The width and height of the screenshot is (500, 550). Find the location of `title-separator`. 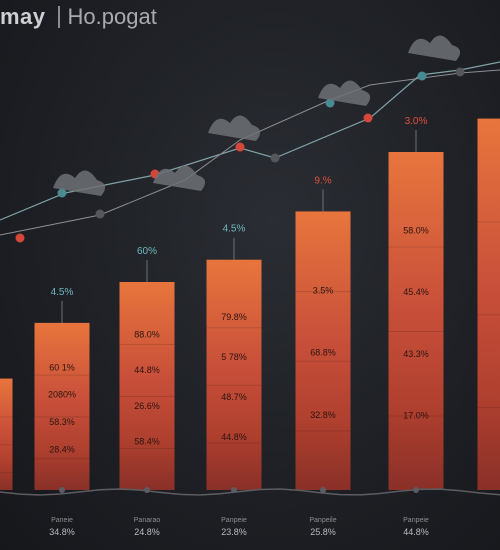

title-separator is located at coordinates (58, 17).